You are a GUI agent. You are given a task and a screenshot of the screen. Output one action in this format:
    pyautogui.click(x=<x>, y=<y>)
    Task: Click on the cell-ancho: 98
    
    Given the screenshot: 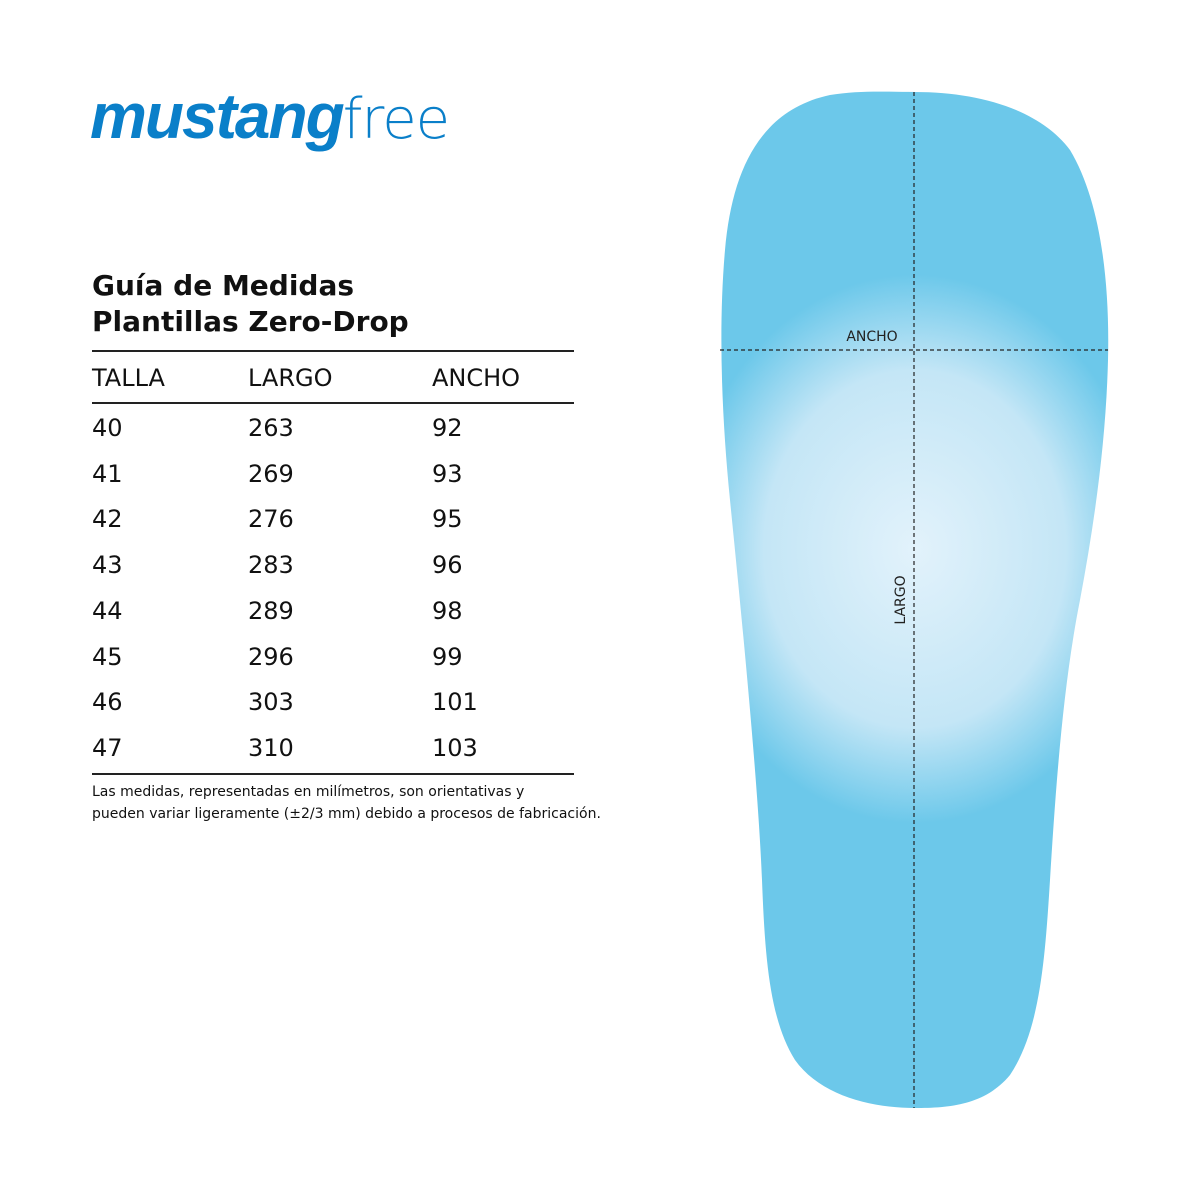 What is the action you would take?
    pyautogui.click(x=447, y=610)
    